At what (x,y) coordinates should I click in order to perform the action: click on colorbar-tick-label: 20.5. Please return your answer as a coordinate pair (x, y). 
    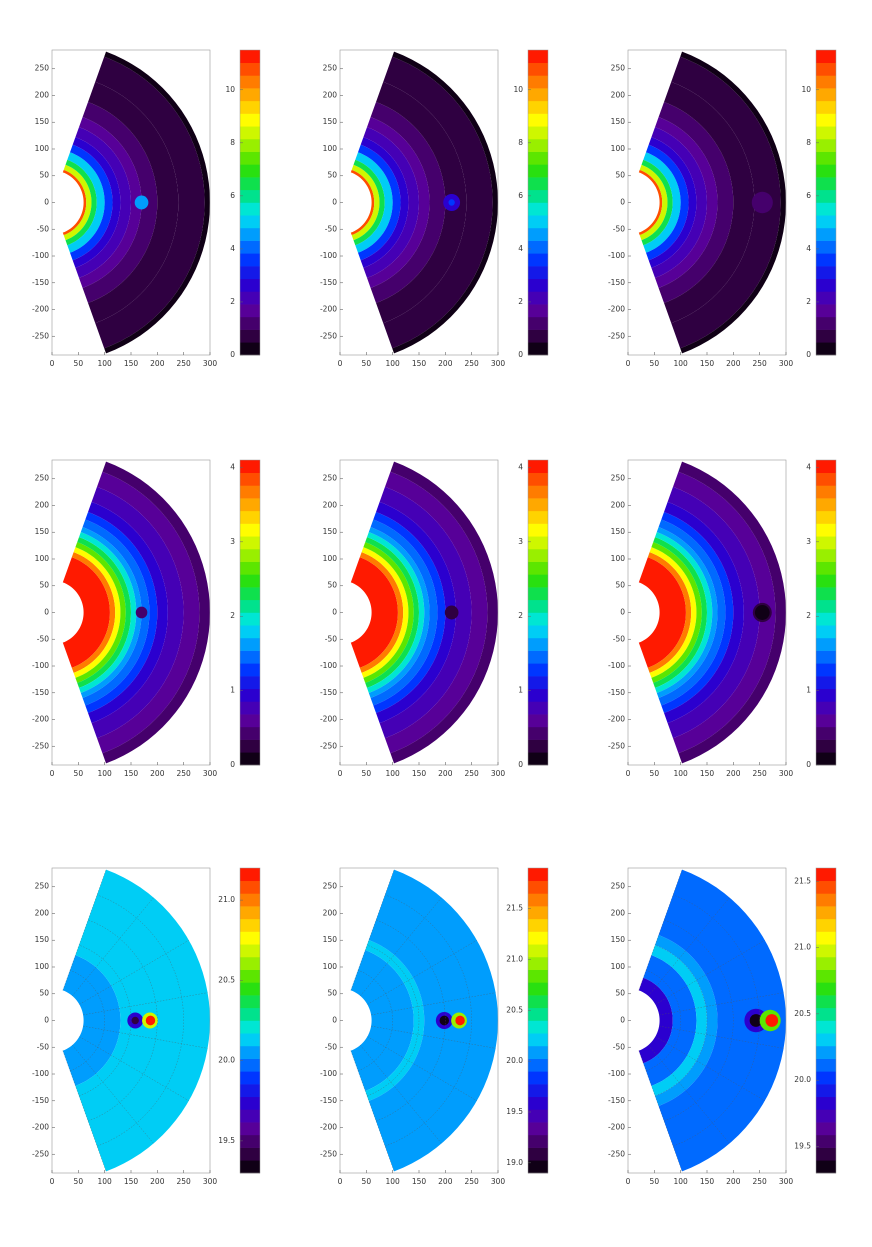
    Looking at the image, I should click on (226, 979).